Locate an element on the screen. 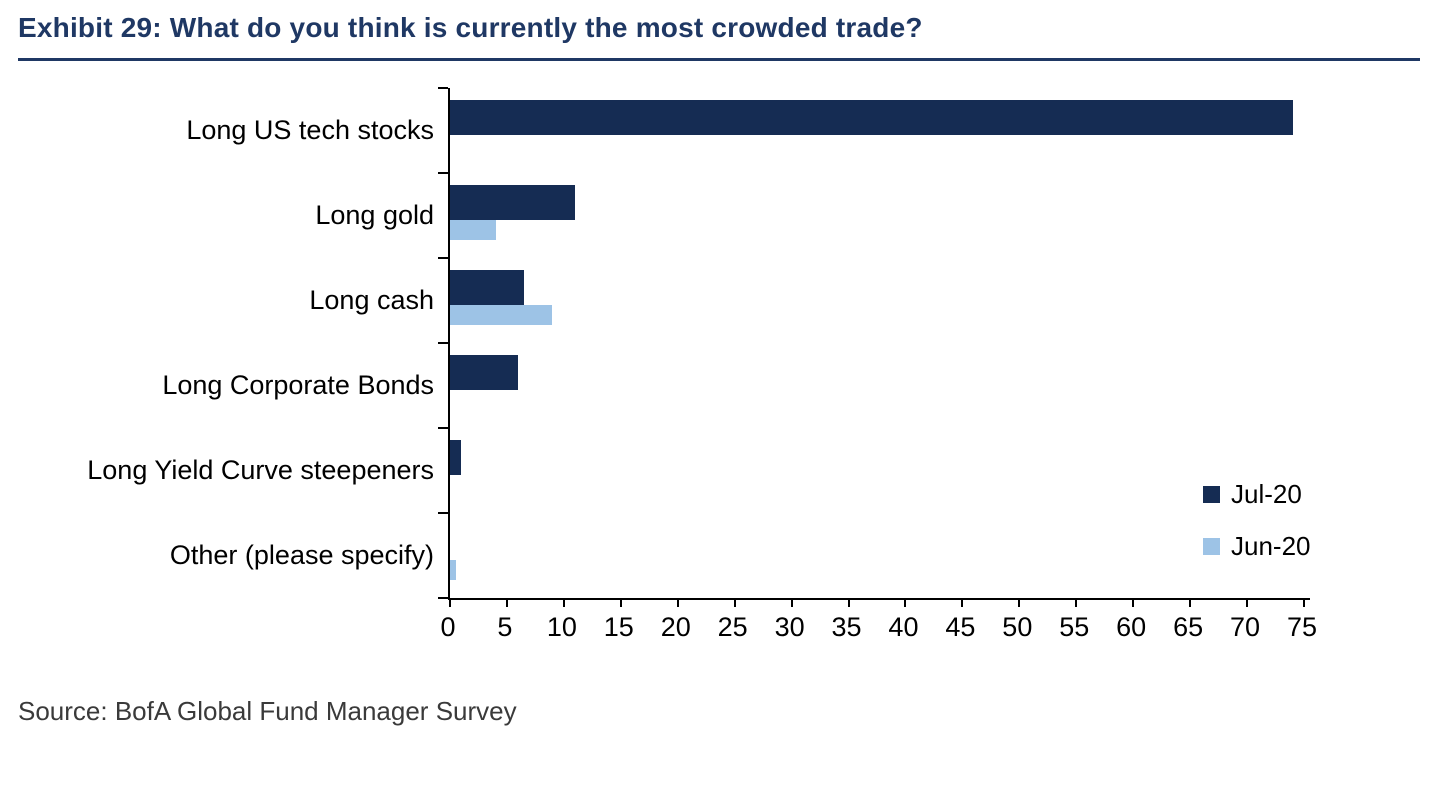  x-axis-tick-label: 60 is located at coordinates (1131, 627).